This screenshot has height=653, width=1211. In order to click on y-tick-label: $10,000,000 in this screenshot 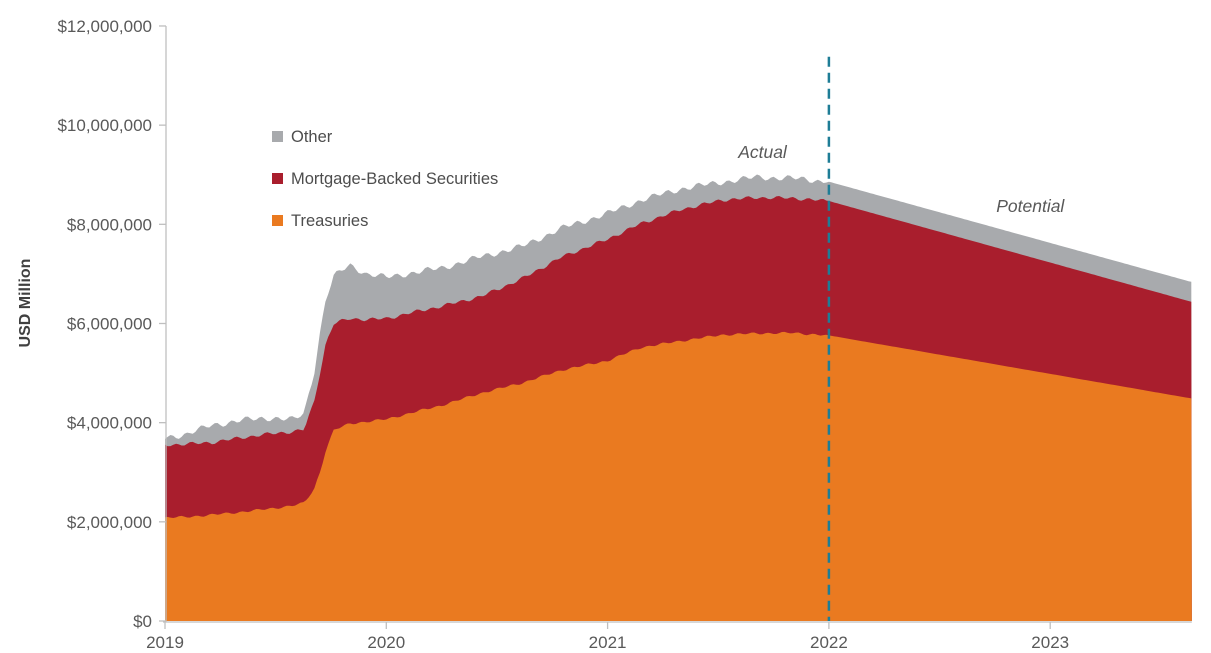, I will do `click(104, 125)`.